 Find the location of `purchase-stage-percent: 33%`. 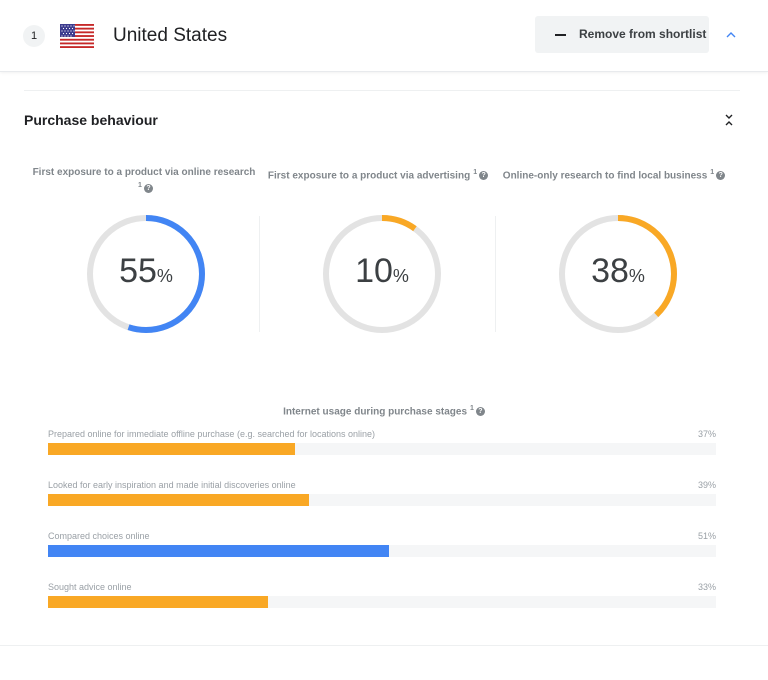

purchase-stage-percent: 33% is located at coordinates (706, 587).